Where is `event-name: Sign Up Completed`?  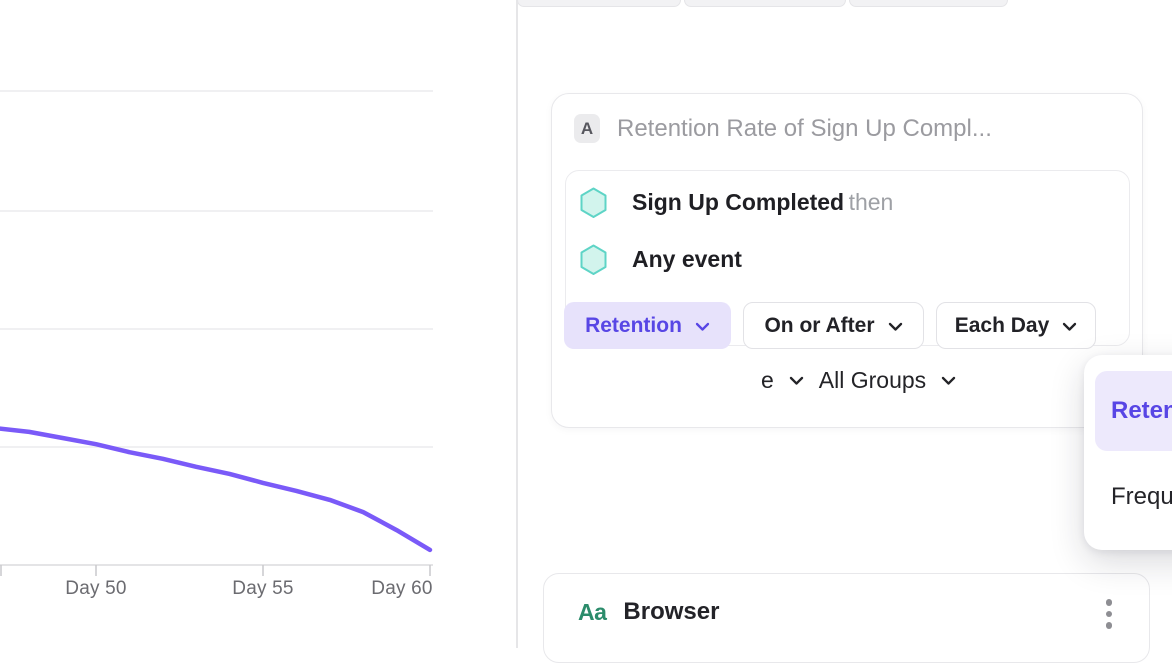
event-name: Sign Up Completed is located at coordinates (738, 202).